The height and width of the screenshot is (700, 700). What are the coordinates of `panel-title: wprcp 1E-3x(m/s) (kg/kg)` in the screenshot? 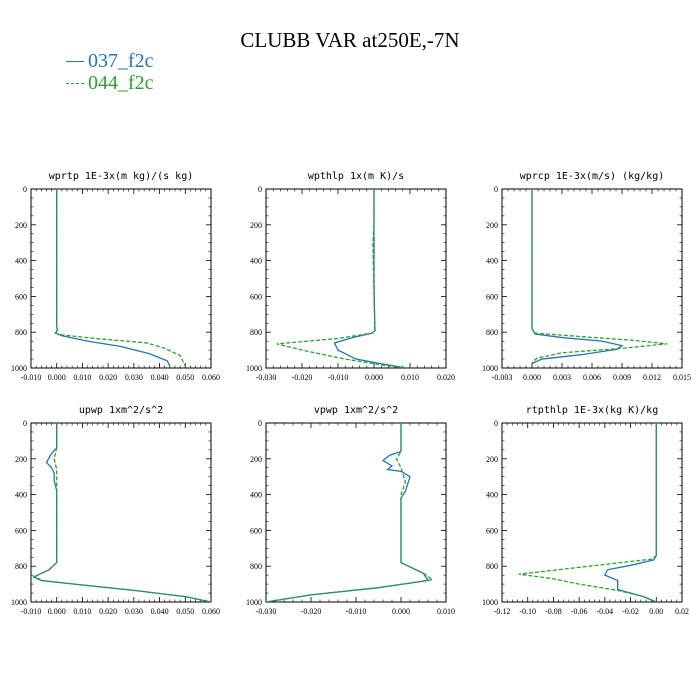 It's located at (592, 176).